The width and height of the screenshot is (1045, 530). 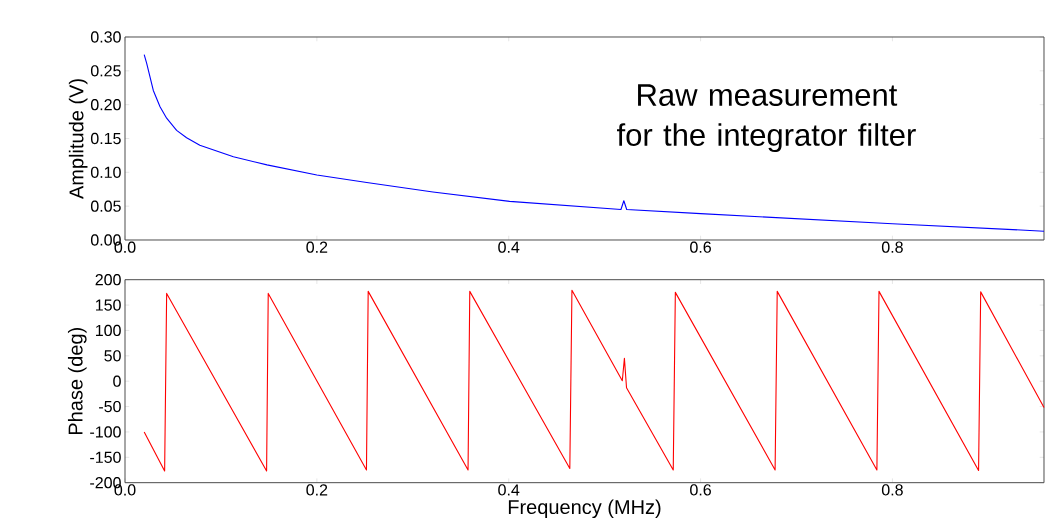 What do you see at coordinates (117, 381) in the screenshot?
I see `y-tick-label: 0` at bounding box center [117, 381].